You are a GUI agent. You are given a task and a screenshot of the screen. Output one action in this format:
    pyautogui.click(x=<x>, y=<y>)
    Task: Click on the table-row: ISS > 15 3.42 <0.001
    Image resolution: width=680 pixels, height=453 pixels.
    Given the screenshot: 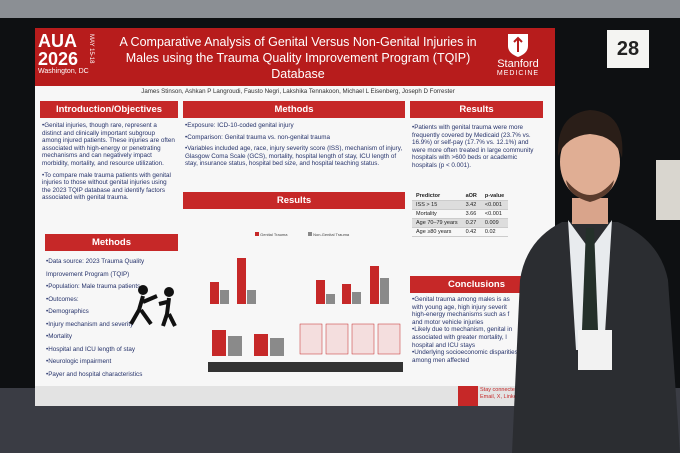 What is the action you would take?
    pyautogui.click(x=460, y=205)
    